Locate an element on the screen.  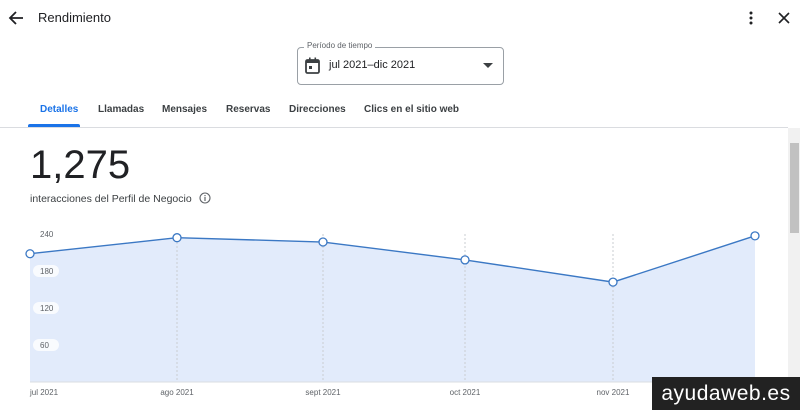
period-label: Período de tiempo is located at coordinates (340, 45).